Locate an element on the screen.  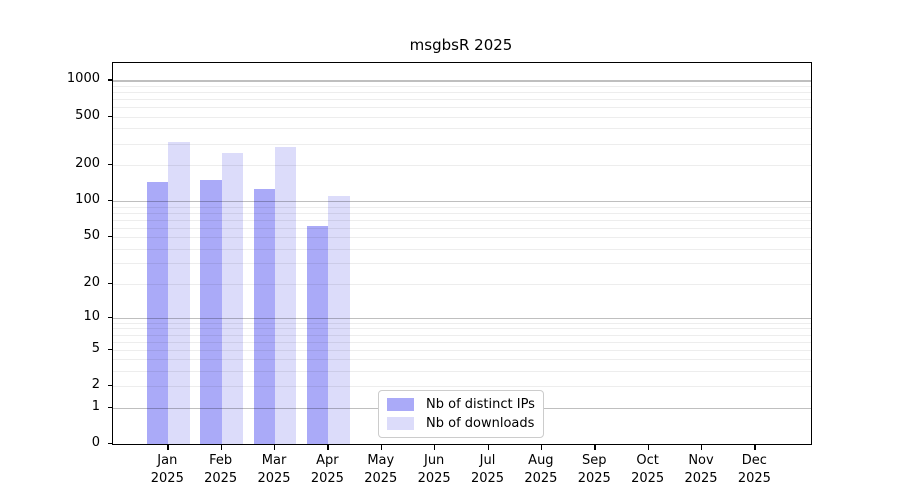
legend-label-downloads: Nb of downloads is located at coordinates (480, 423).